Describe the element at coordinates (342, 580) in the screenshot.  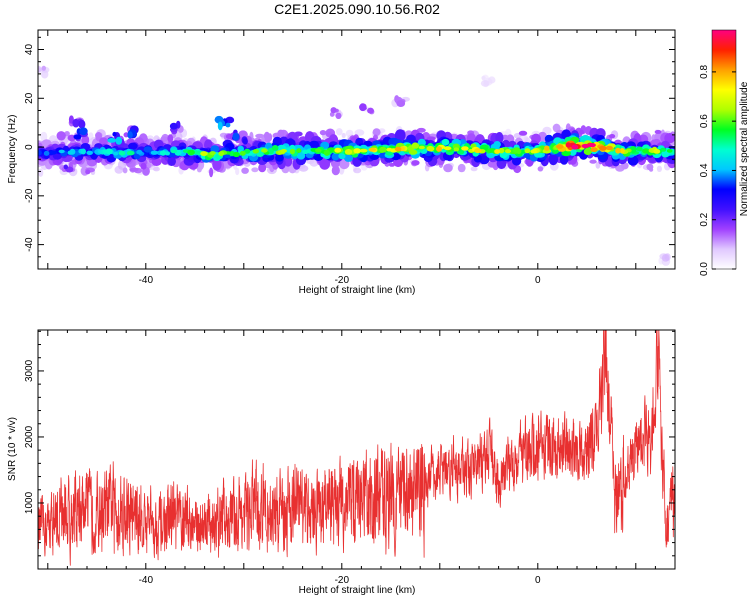
I see `snr-xtick-label: -20` at that location.